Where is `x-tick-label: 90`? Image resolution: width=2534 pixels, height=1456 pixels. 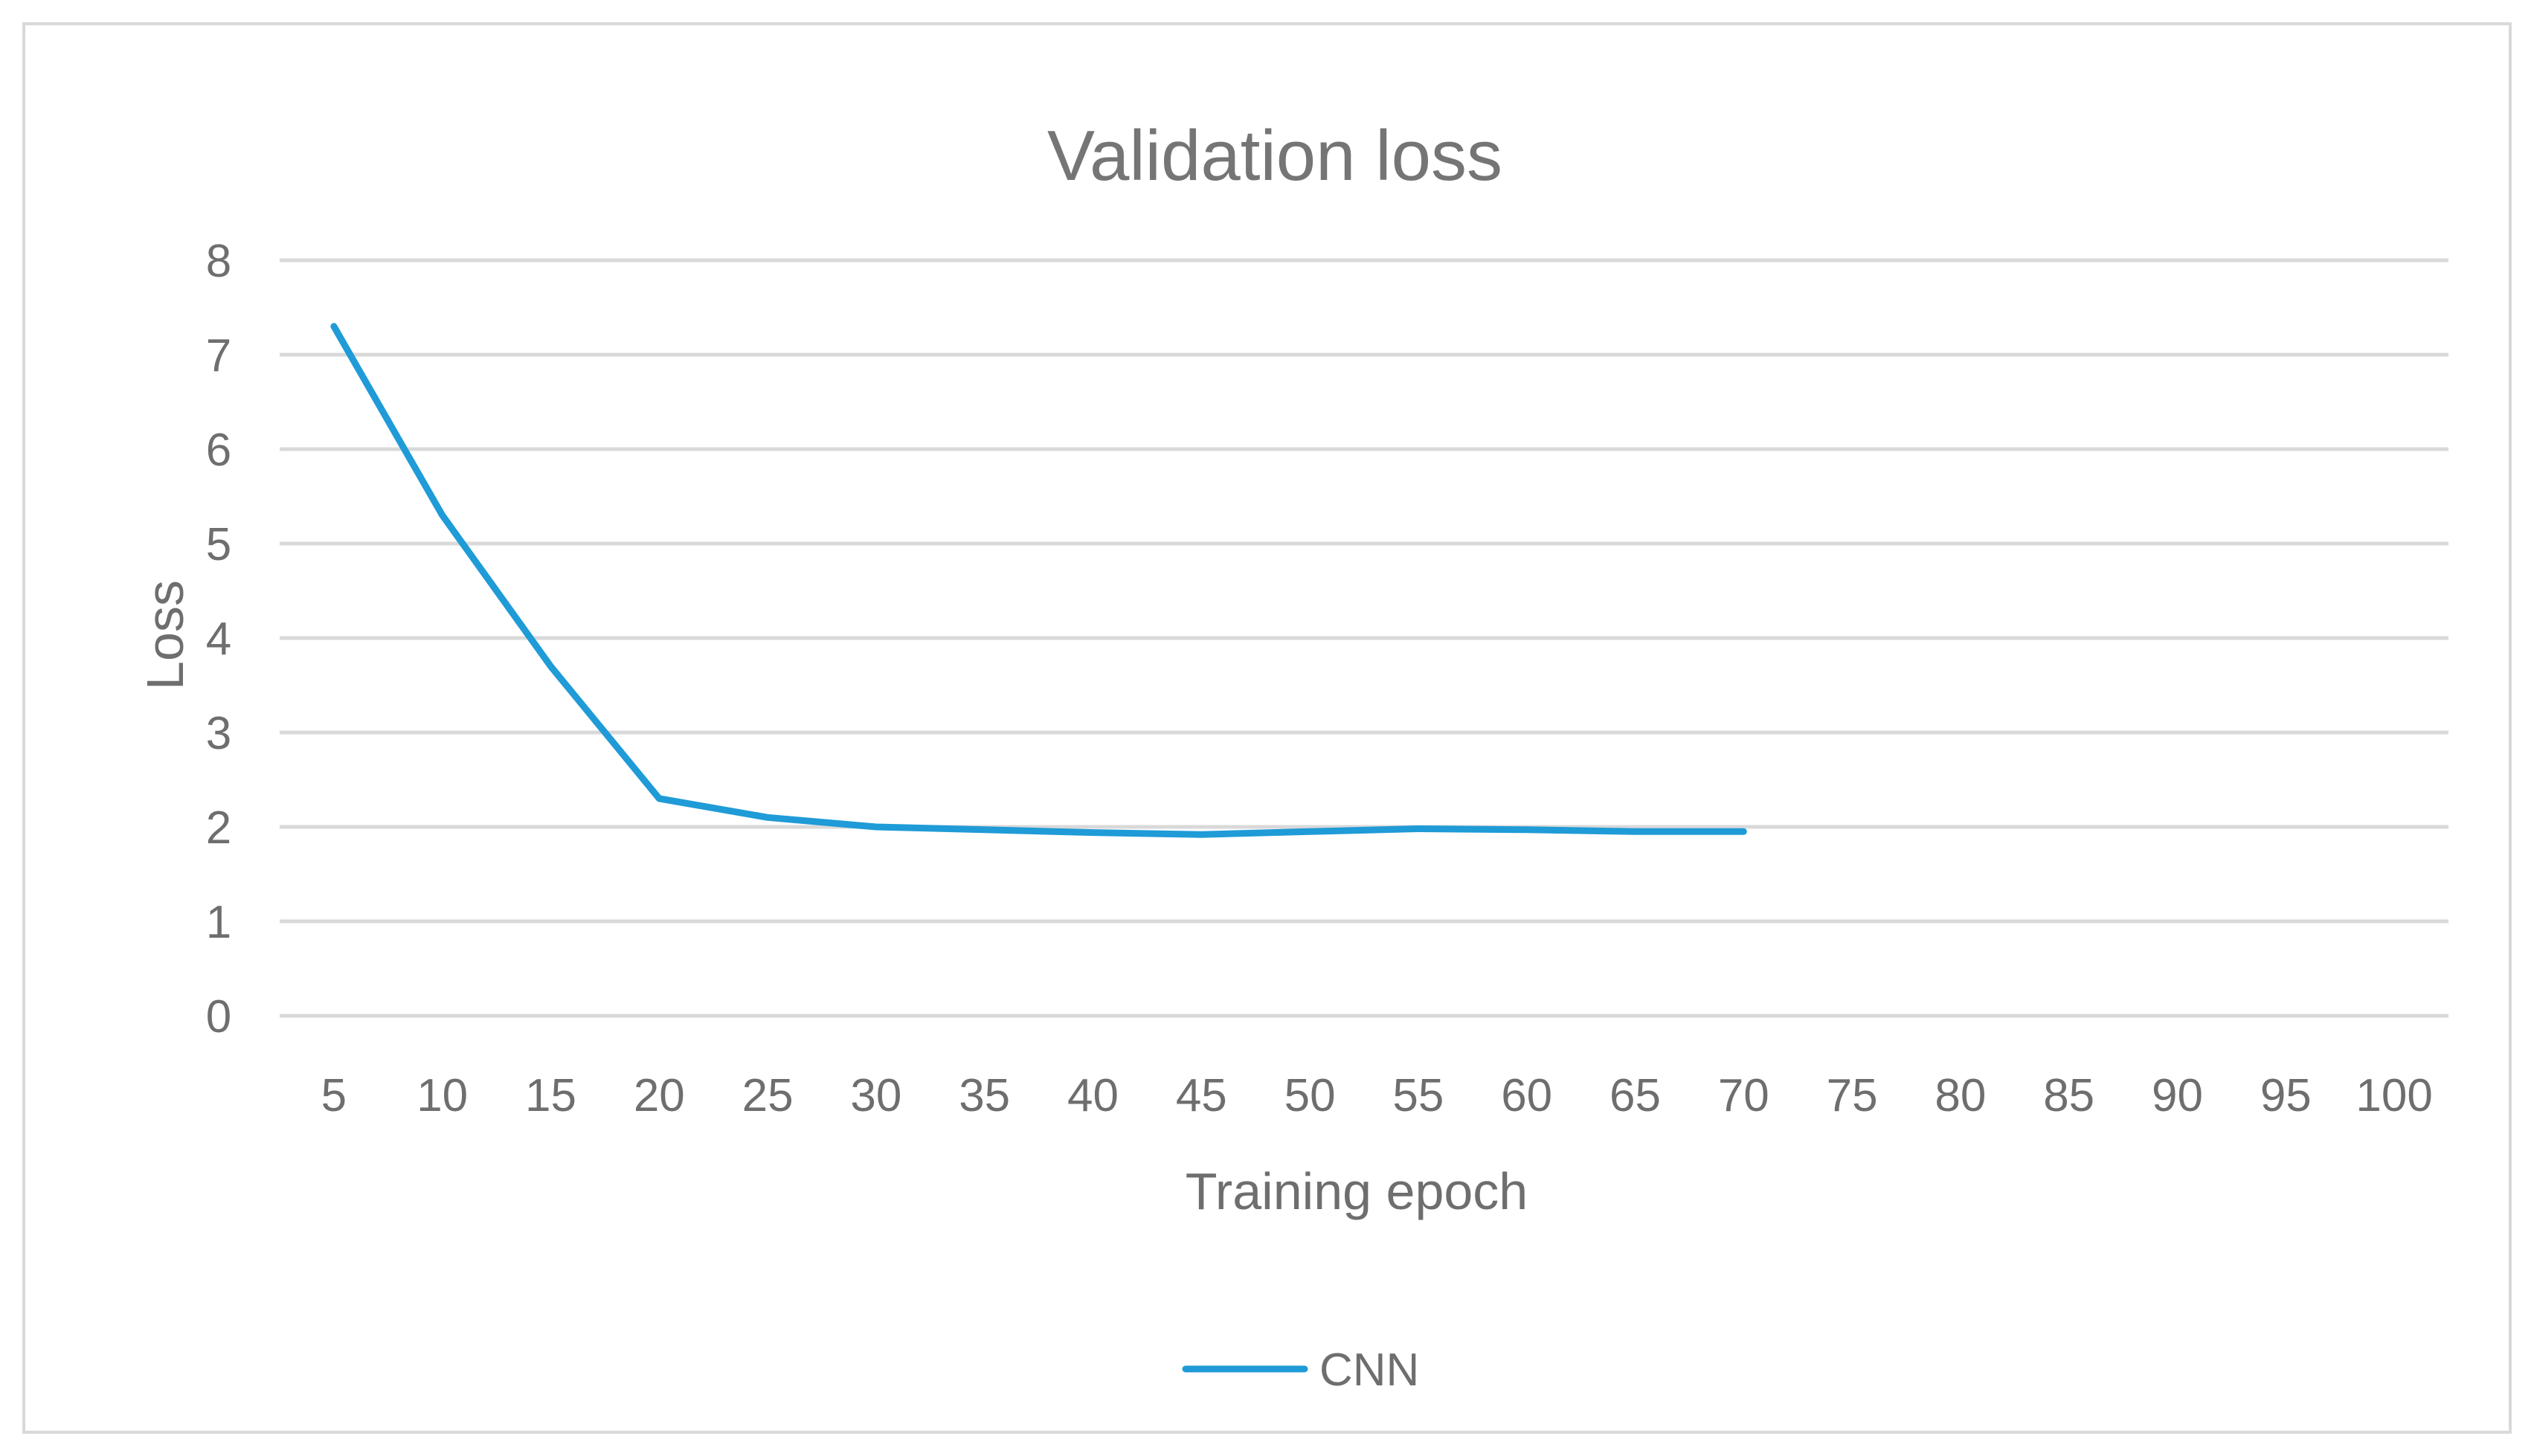
x-tick-label: 90 is located at coordinates (2177, 1096).